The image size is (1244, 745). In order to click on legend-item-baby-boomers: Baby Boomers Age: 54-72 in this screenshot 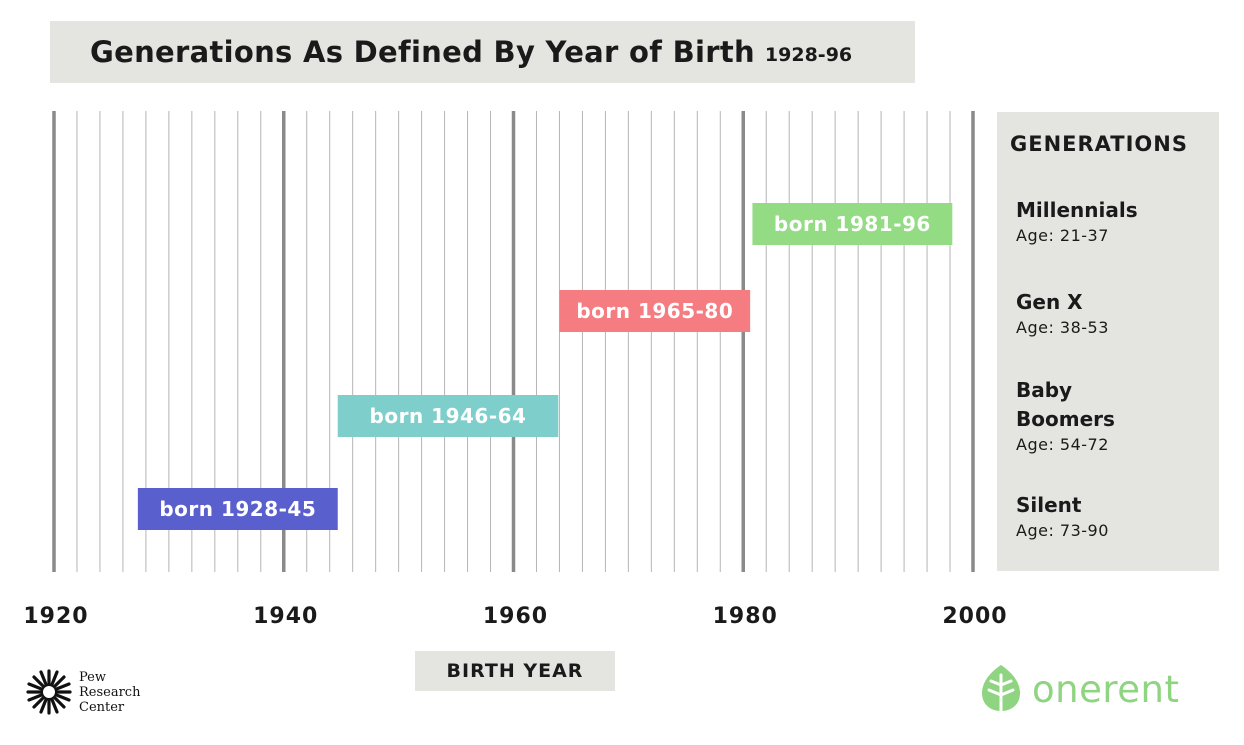, I will do `click(1071, 416)`.